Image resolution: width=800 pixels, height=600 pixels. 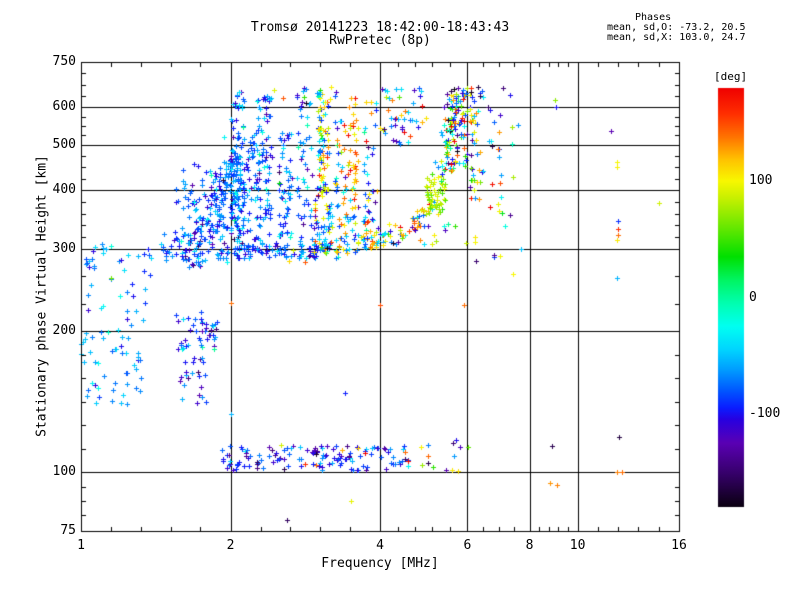 I want to click on x-tick-label: 6, so click(x=467, y=545).